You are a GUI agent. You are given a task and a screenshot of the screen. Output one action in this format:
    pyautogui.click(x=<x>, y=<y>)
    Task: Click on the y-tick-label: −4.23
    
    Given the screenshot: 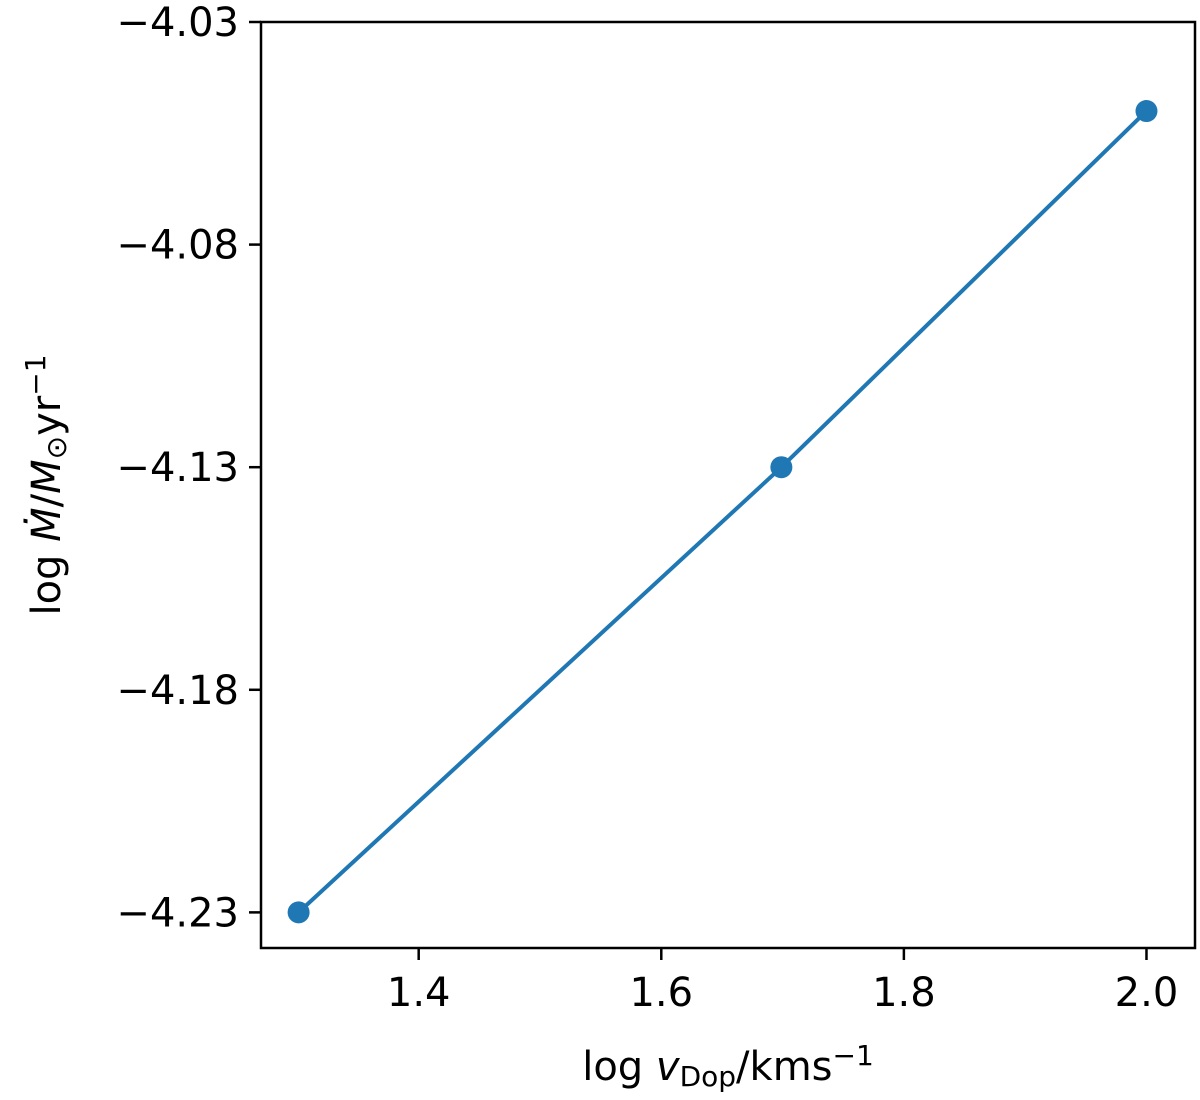 What is the action you would take?
    pyautogui.click(x=177, y=913)
    